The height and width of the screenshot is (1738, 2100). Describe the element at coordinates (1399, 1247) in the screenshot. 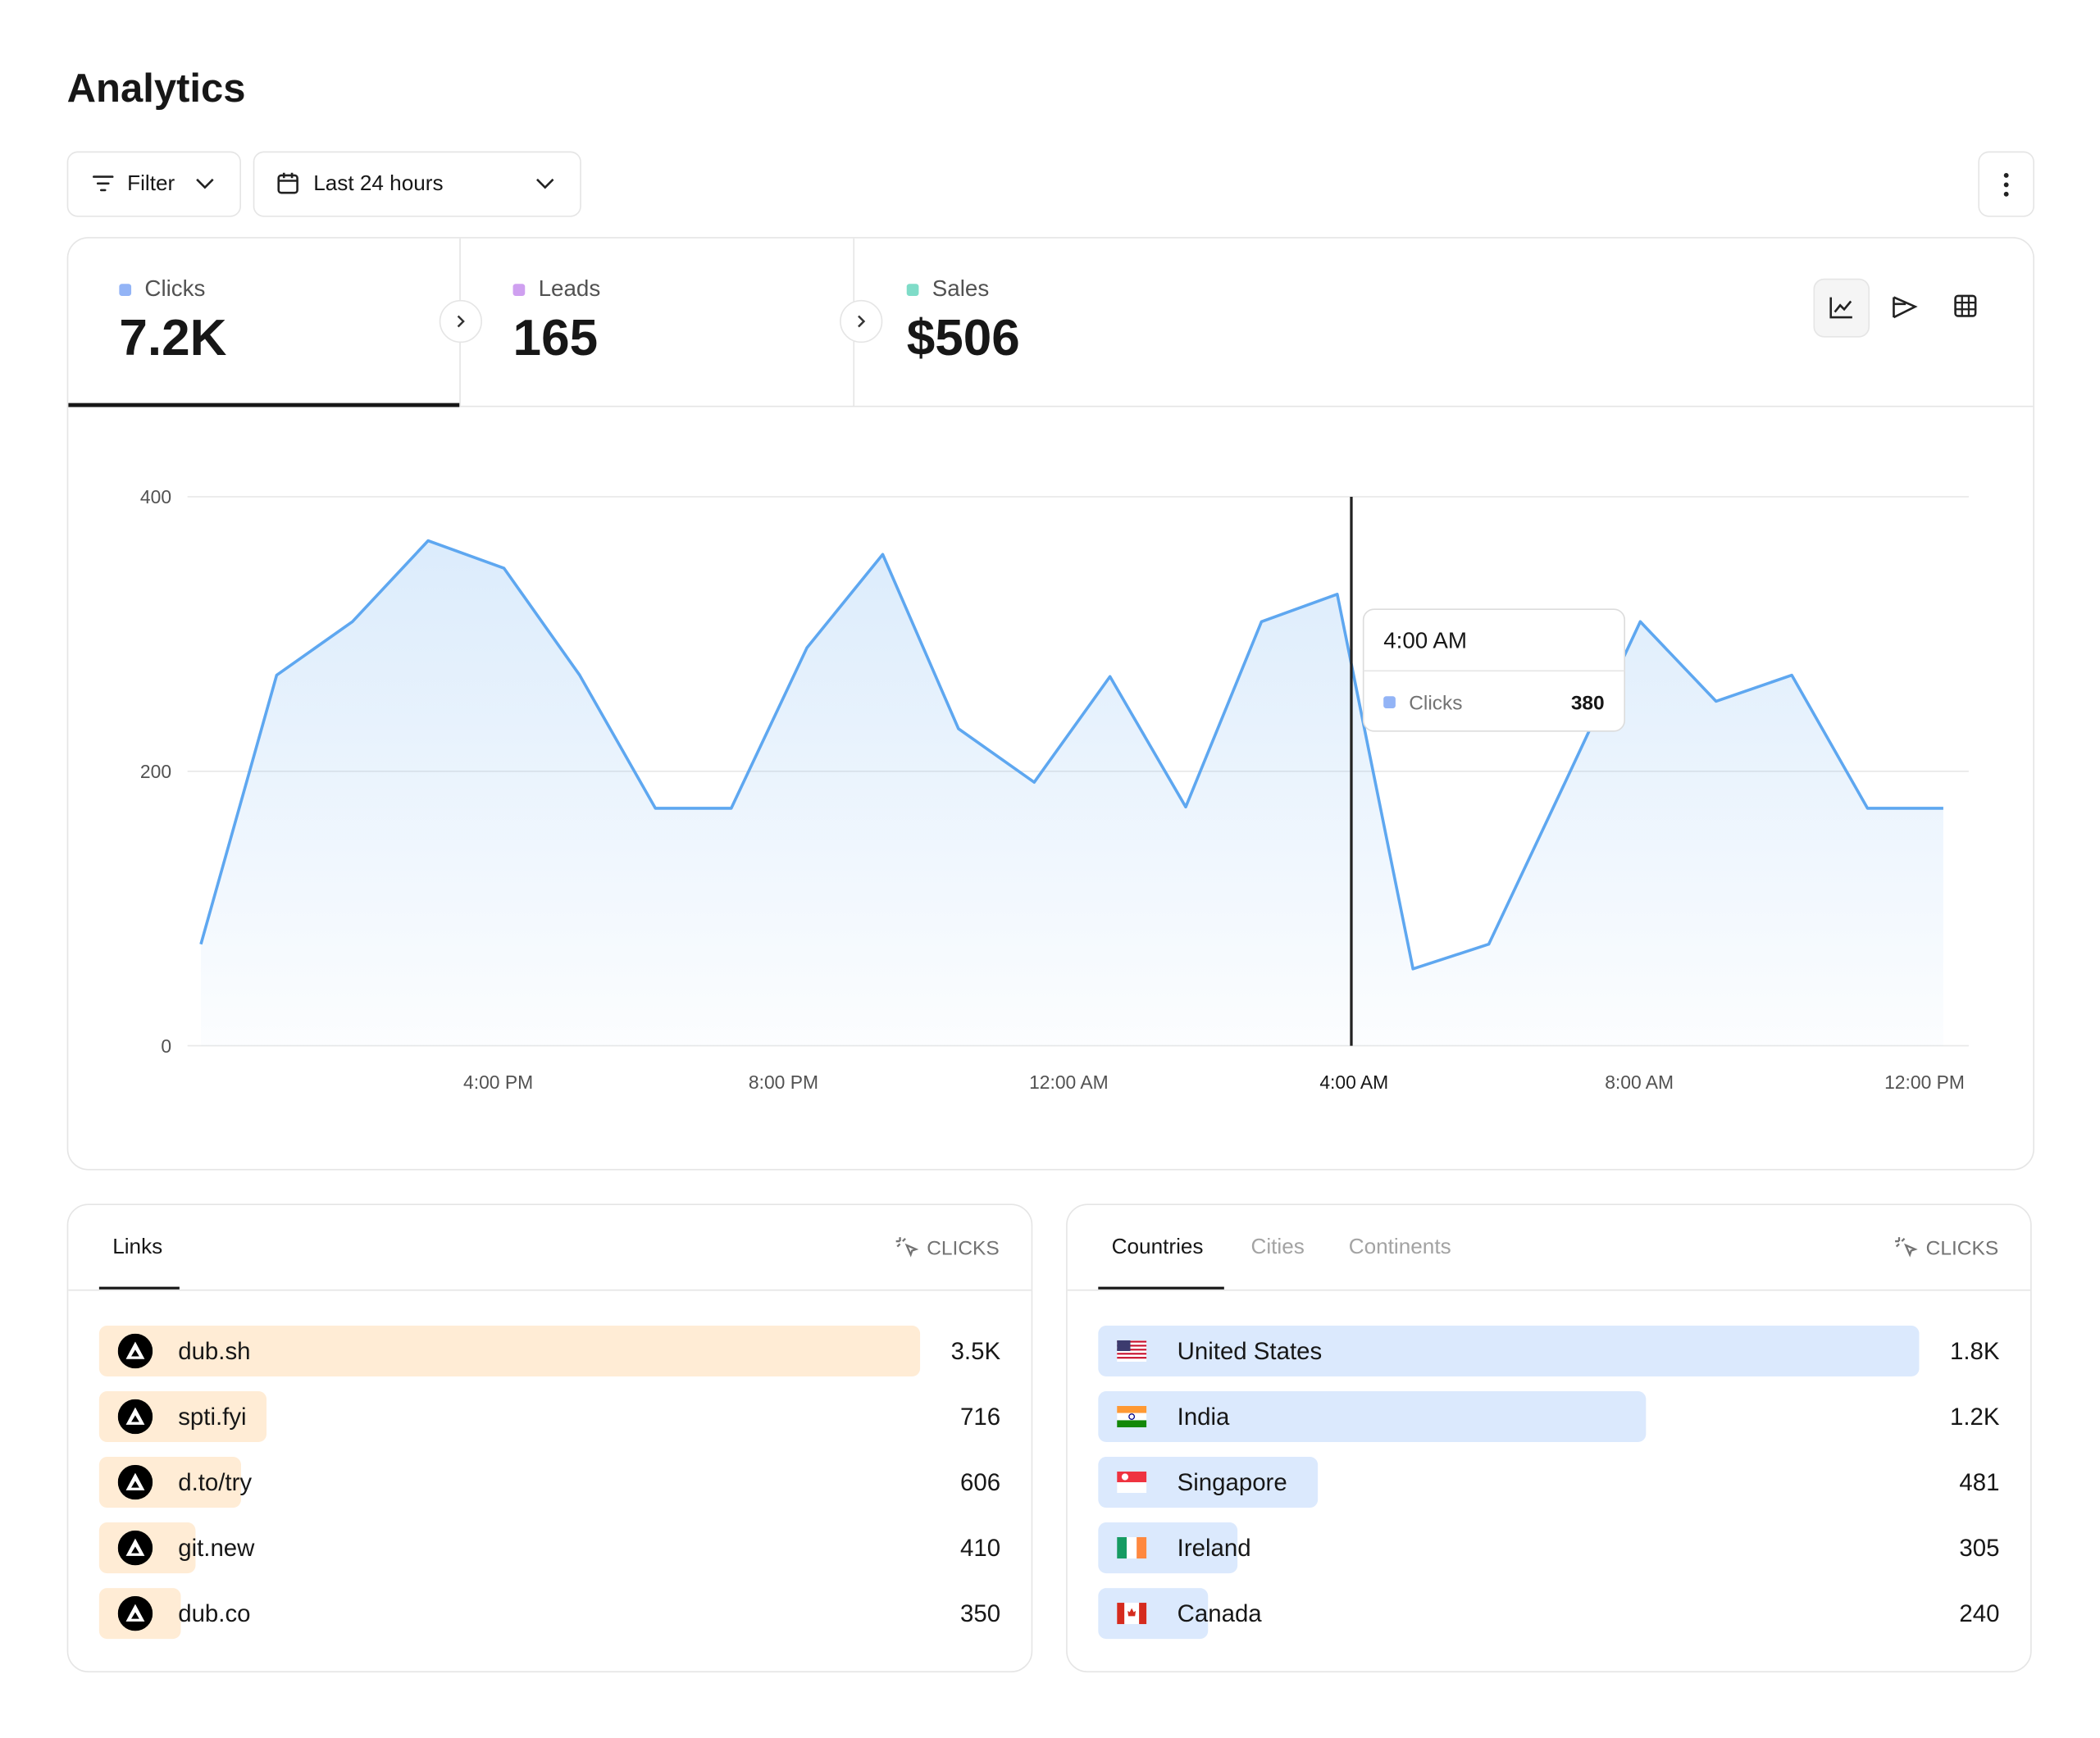

I see `tab: Continents` at that location.